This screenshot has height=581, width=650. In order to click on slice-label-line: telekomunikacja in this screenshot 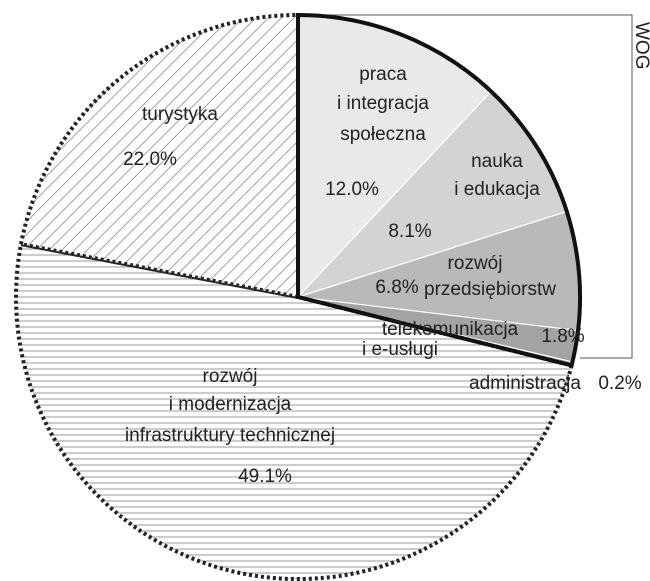, I will do `click(450, 329)`.